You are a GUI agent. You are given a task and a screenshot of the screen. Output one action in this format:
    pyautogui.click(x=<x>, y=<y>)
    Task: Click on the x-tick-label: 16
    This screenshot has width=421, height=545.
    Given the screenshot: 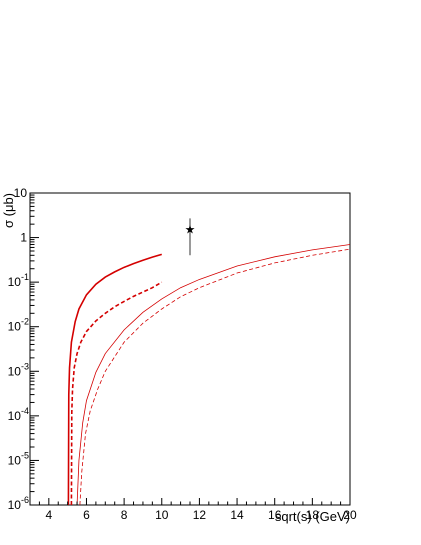 What is the action you would take?
    pyautogui.click(x=275, y=515)
    